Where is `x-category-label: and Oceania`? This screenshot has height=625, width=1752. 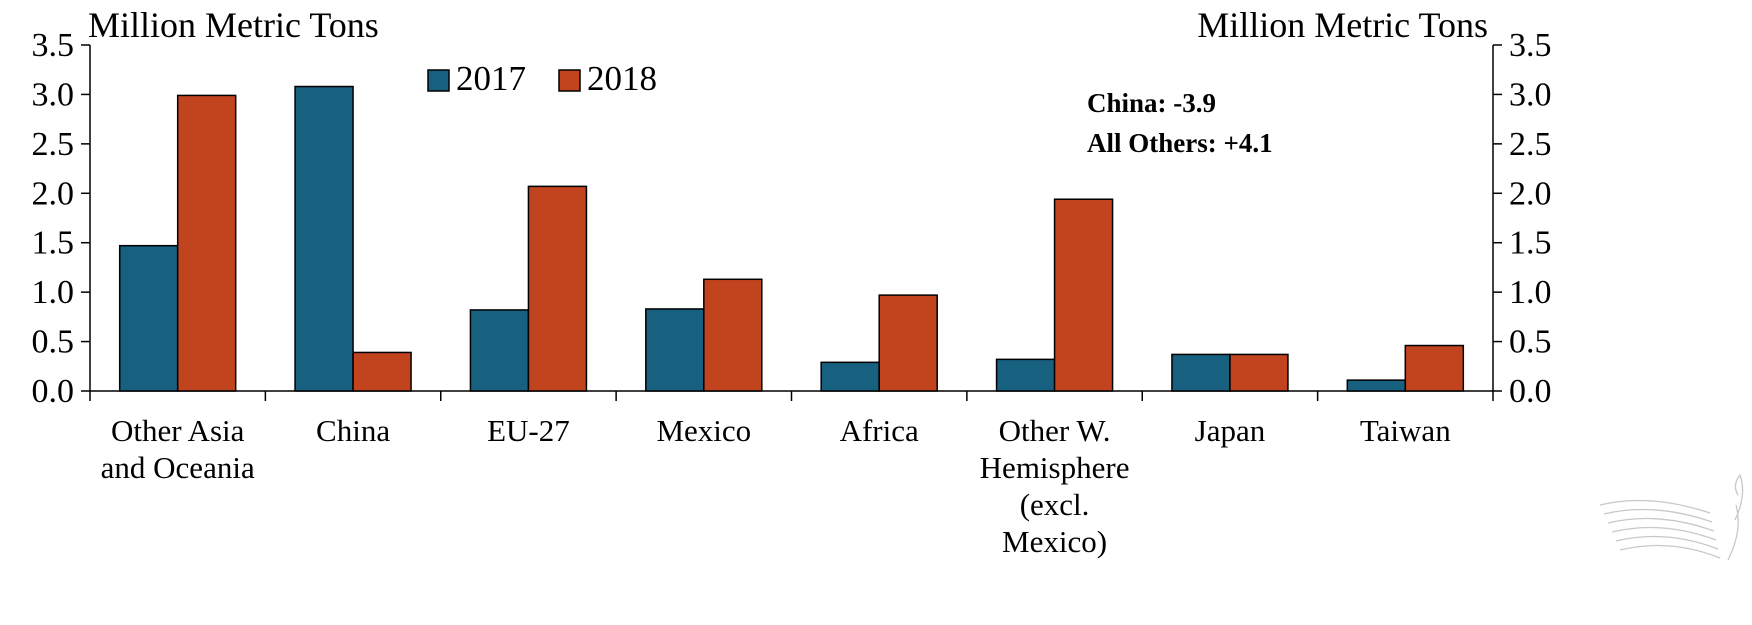
x-category-label: and Oceania is located at coordinates (178, 467).